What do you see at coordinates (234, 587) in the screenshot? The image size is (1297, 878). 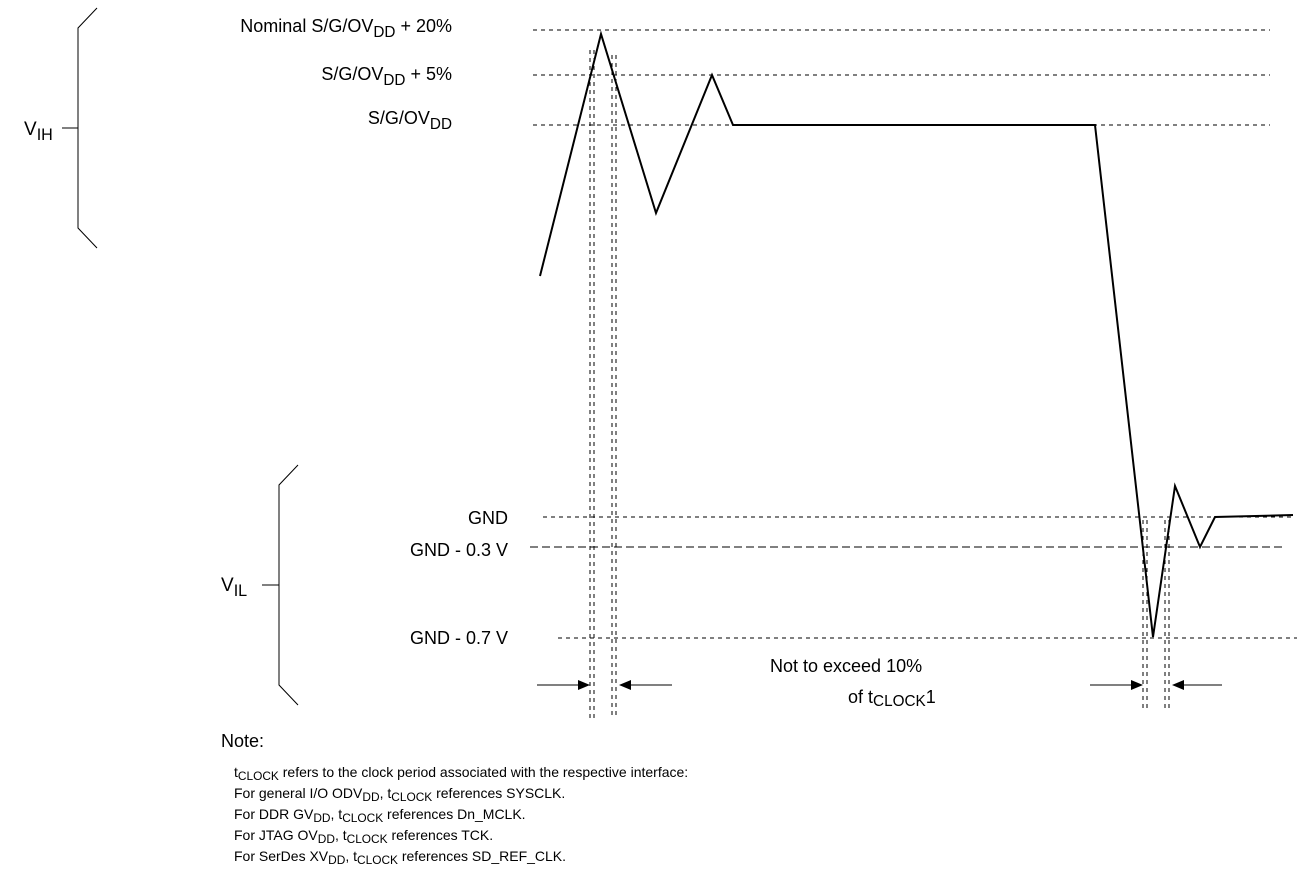 I see `vil-label: VIL` at bounding box center [234, 587].